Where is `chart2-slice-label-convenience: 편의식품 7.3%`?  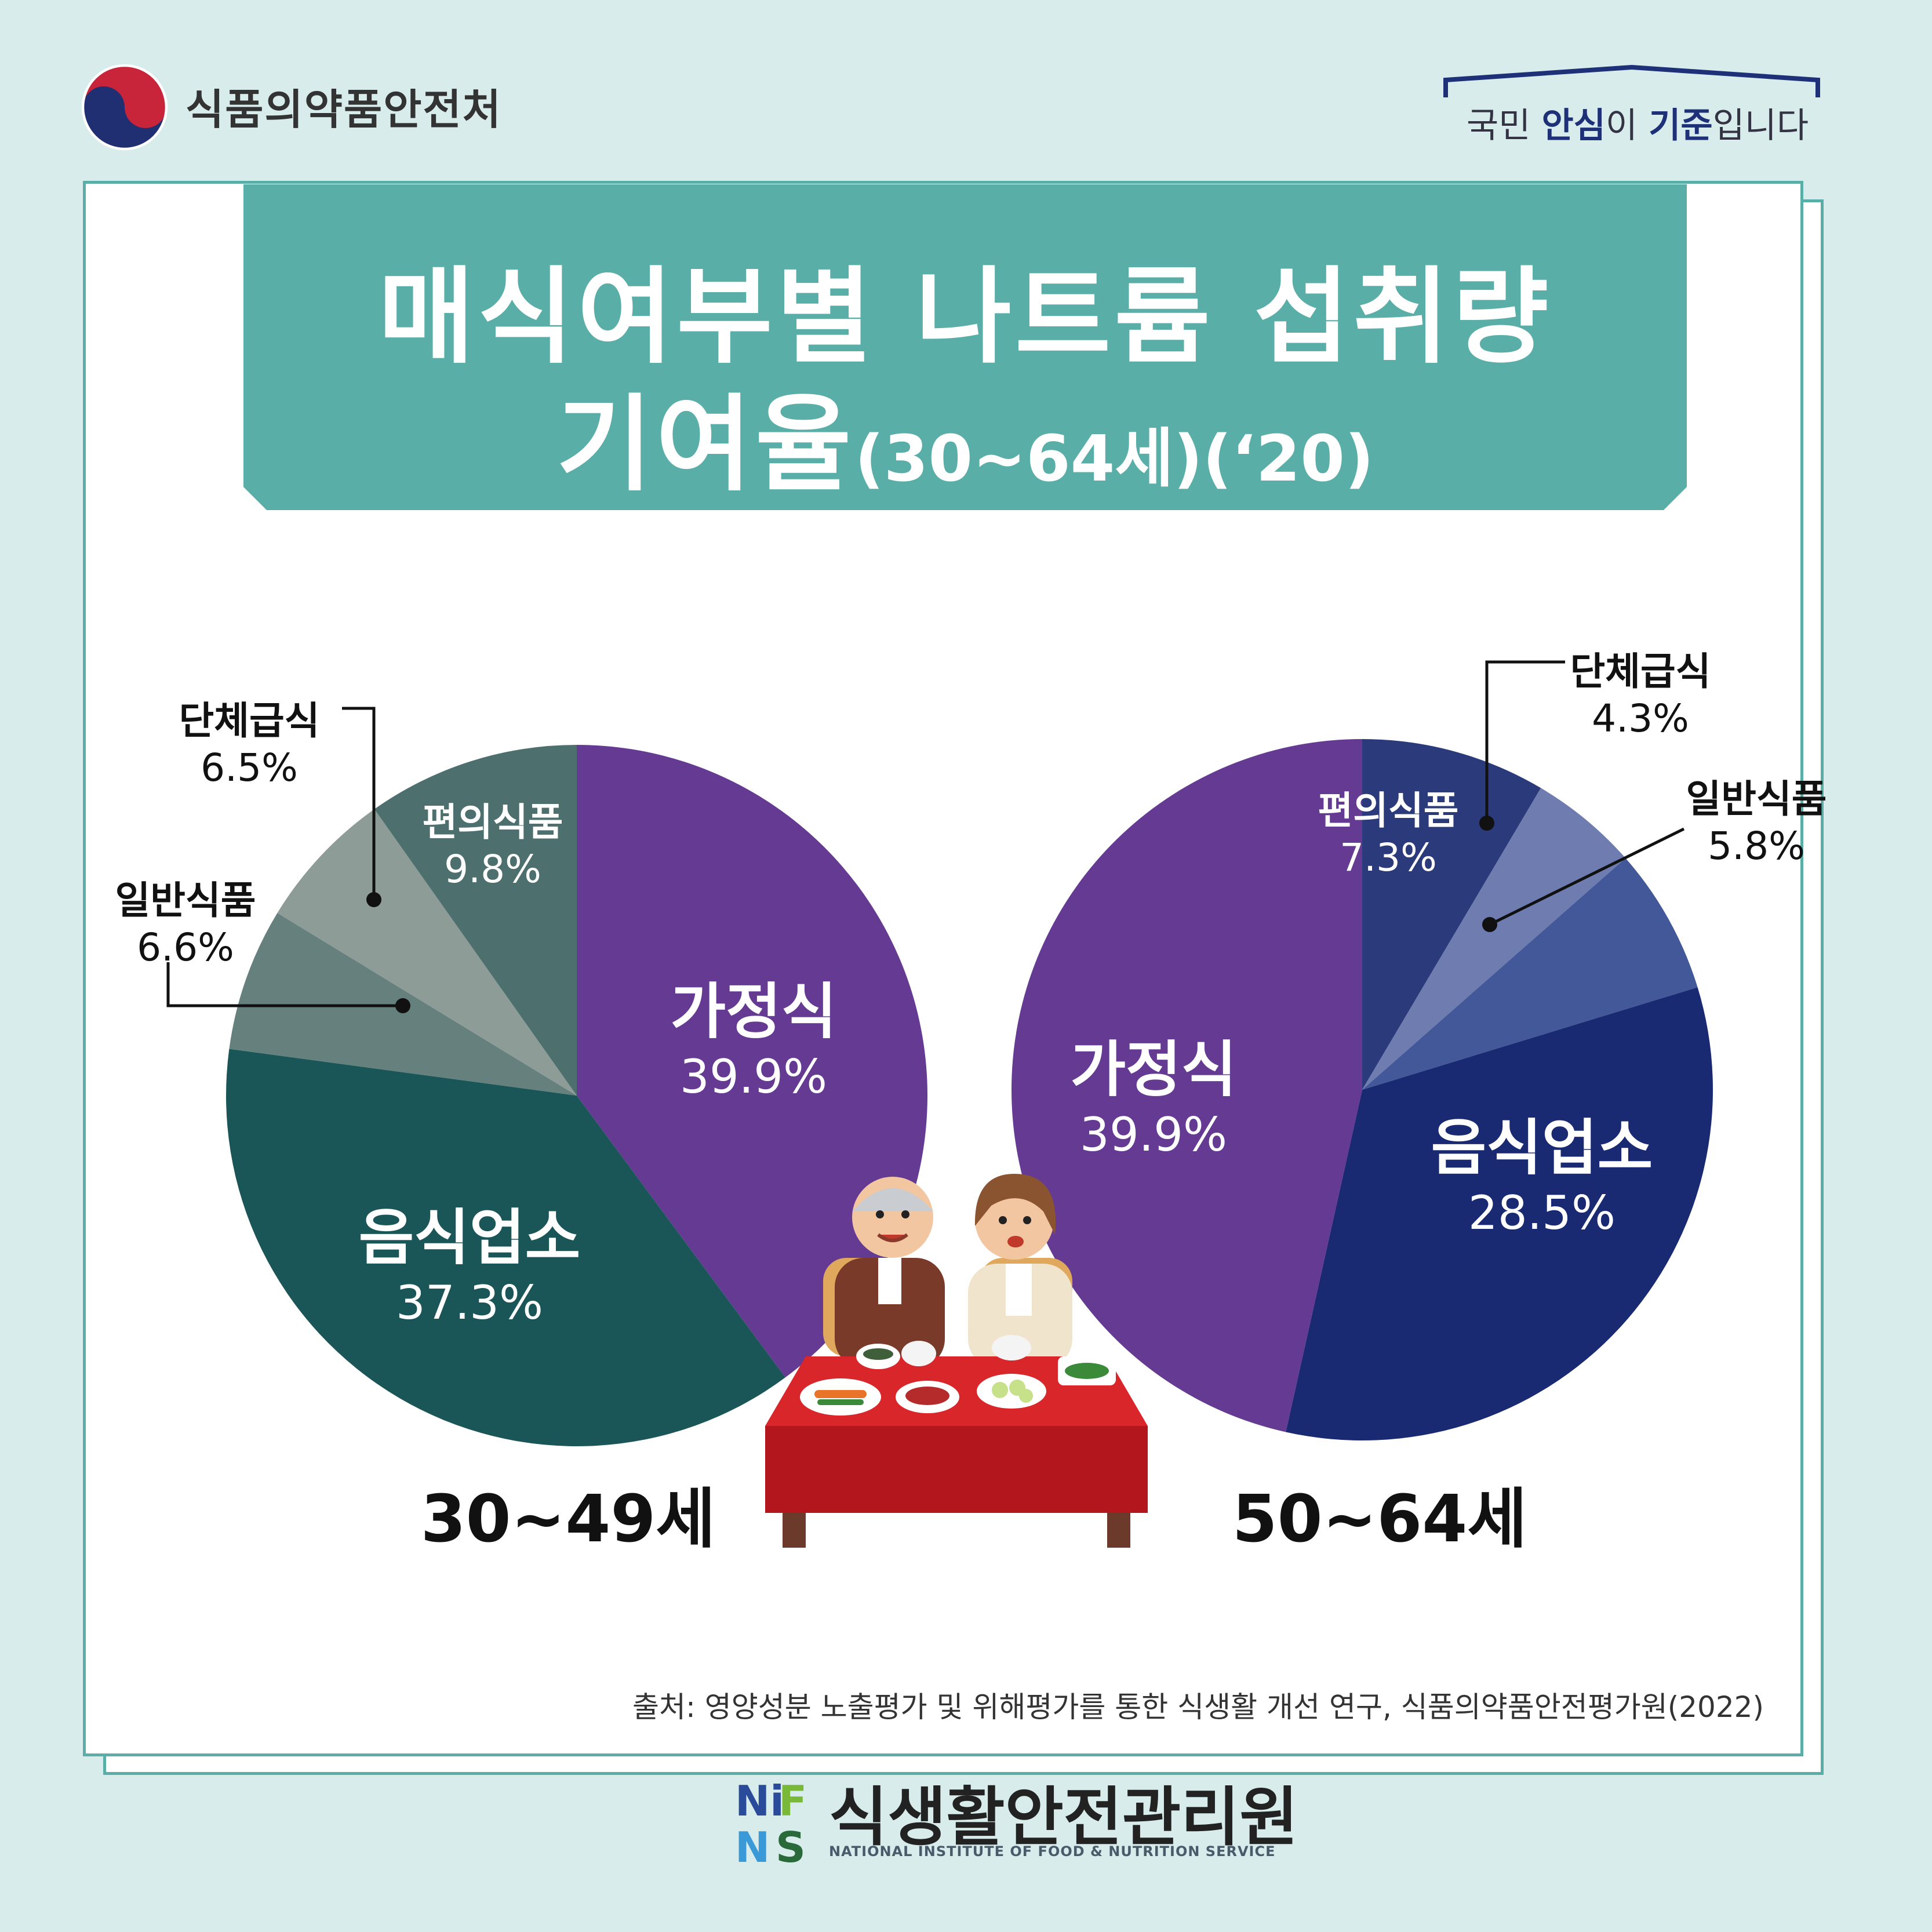
chart2-slice-label-convenience: 편의식품 7.3% is located at coordinates (1389, 834).